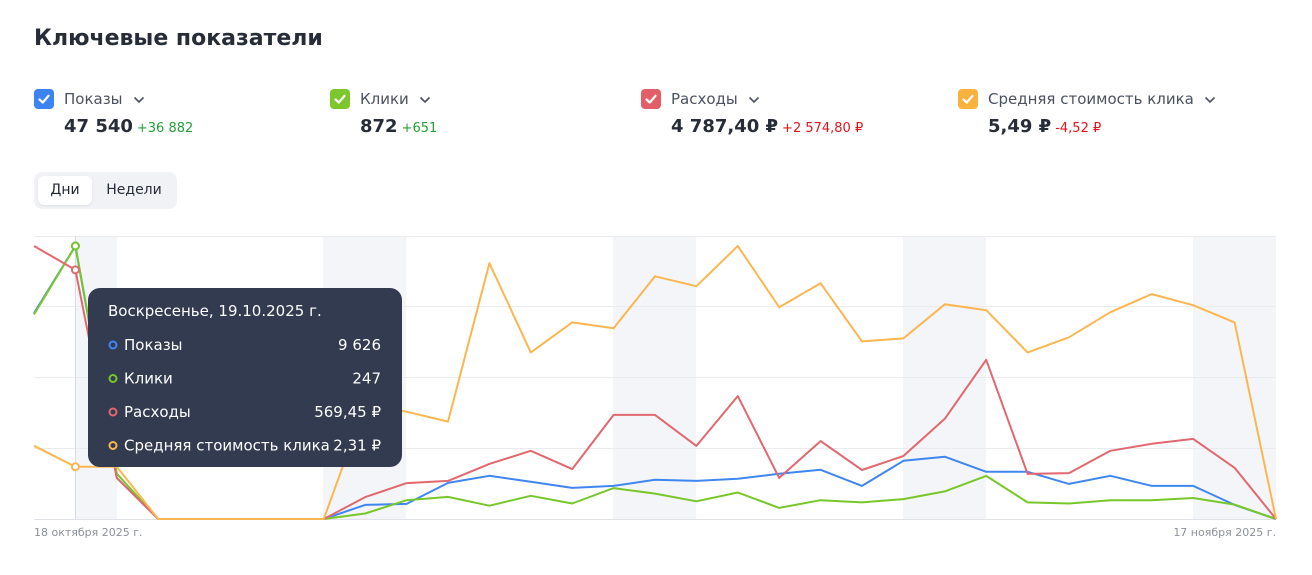 The width and height of the screenshot is (1312, 575). I want to click on metric-label-text: Расходы, so click(704, 99).